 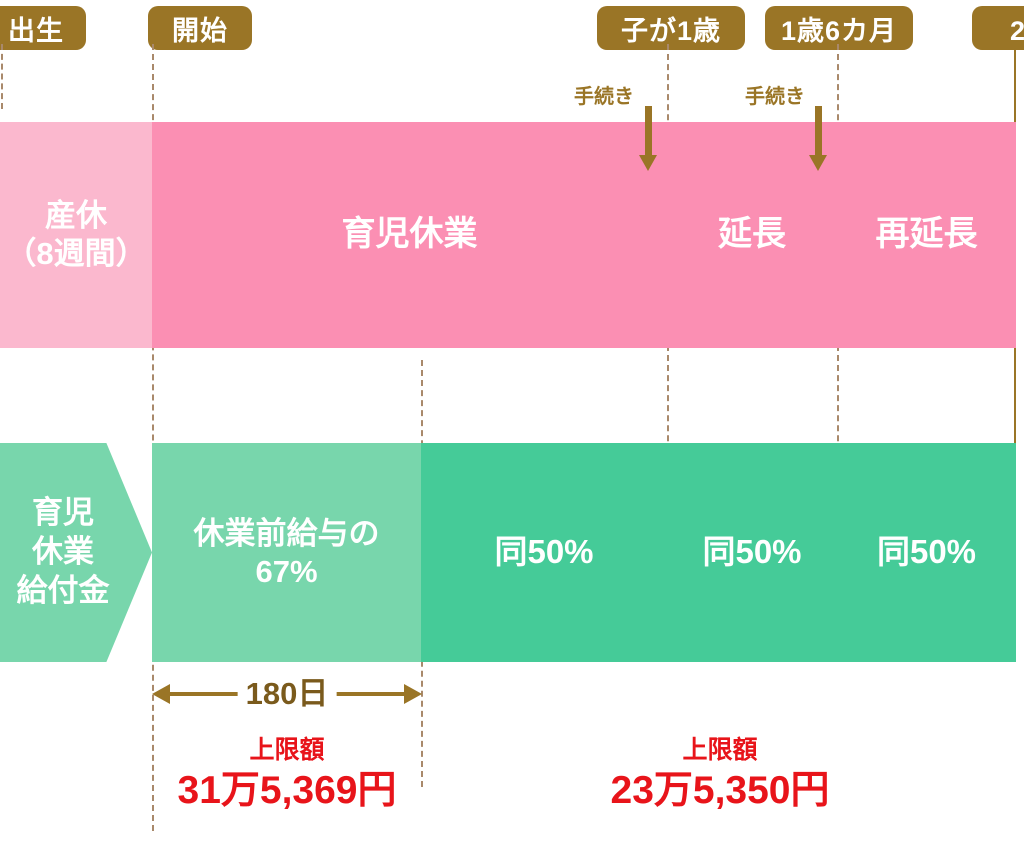 I want to click on benefit-segment-rate50-a-label: 同50%, so click(x=544, y=552).